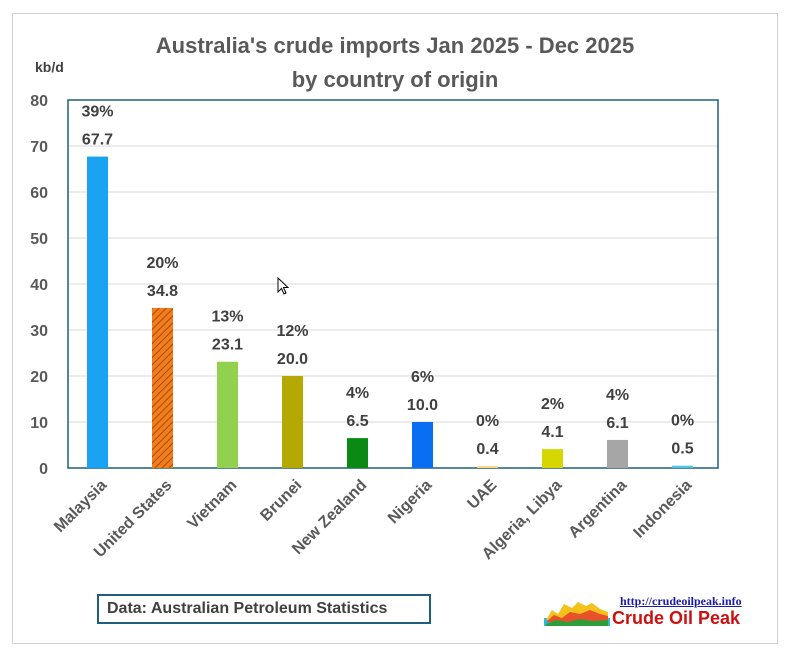  I want to click on y-axis-ticks: 0 10 20 30 40 50 60 70 80, so click(39, 285).